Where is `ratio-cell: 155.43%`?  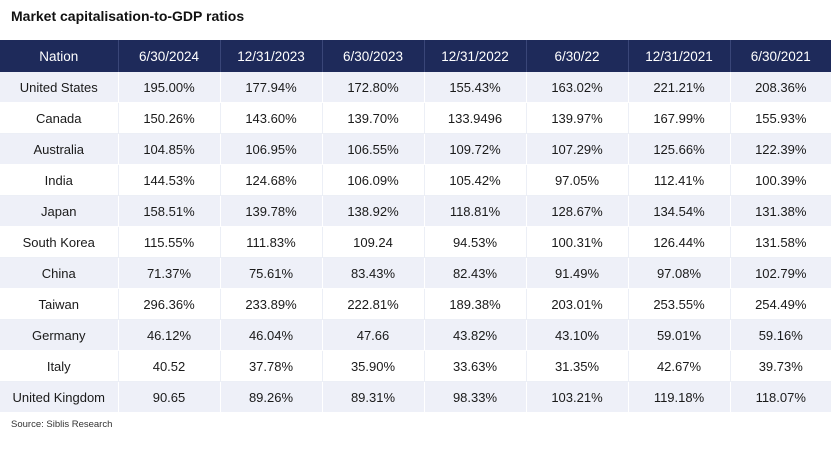 ratio-cell: 155.43% is located at coordinates (475, 87).